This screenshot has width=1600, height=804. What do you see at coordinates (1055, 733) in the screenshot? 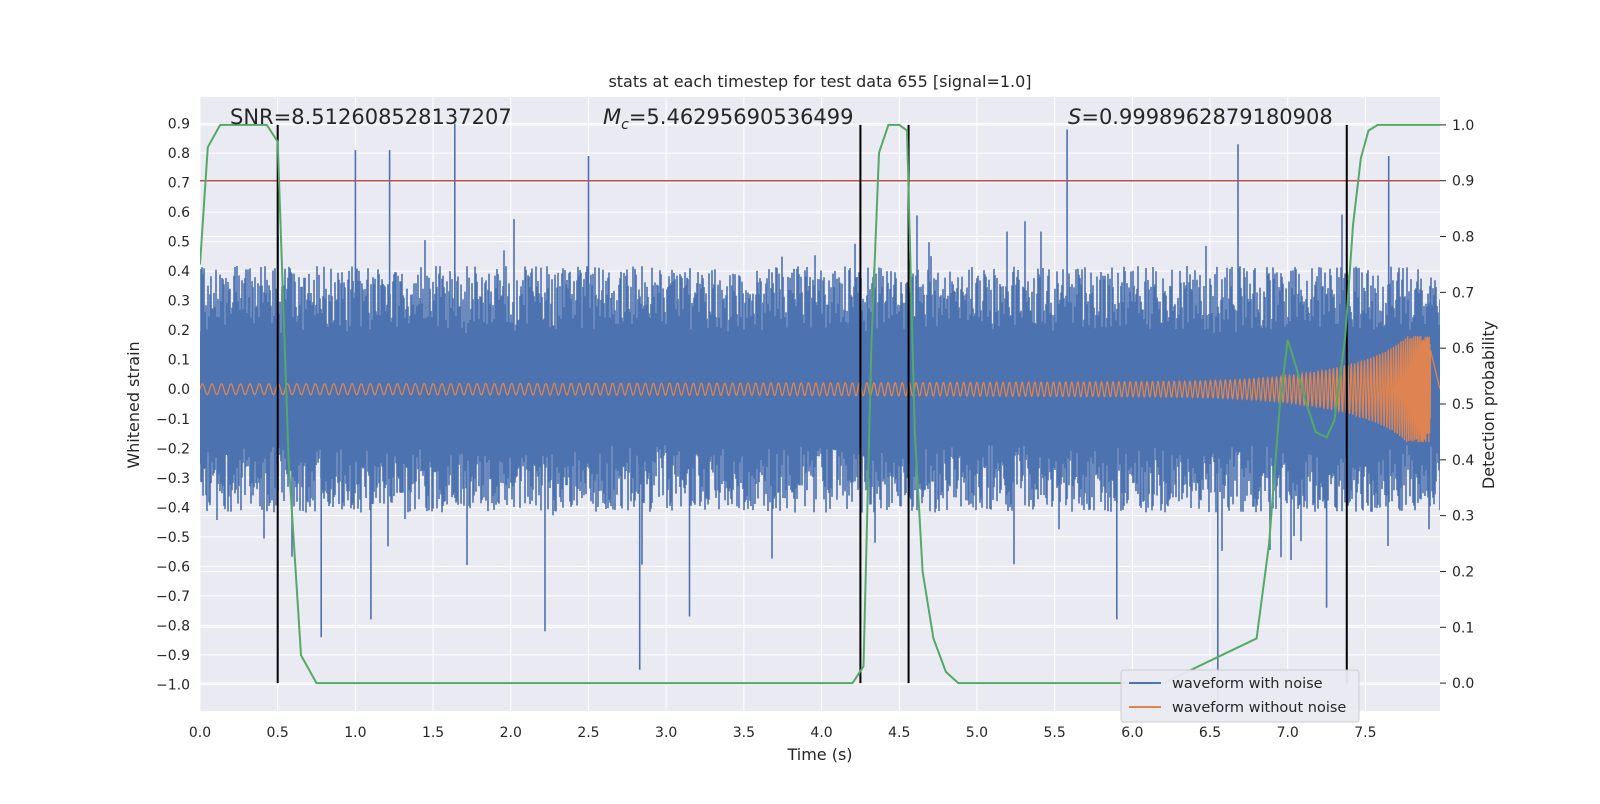
I see `x-tick-label: 5.5` at bounding box center [1055, 733].